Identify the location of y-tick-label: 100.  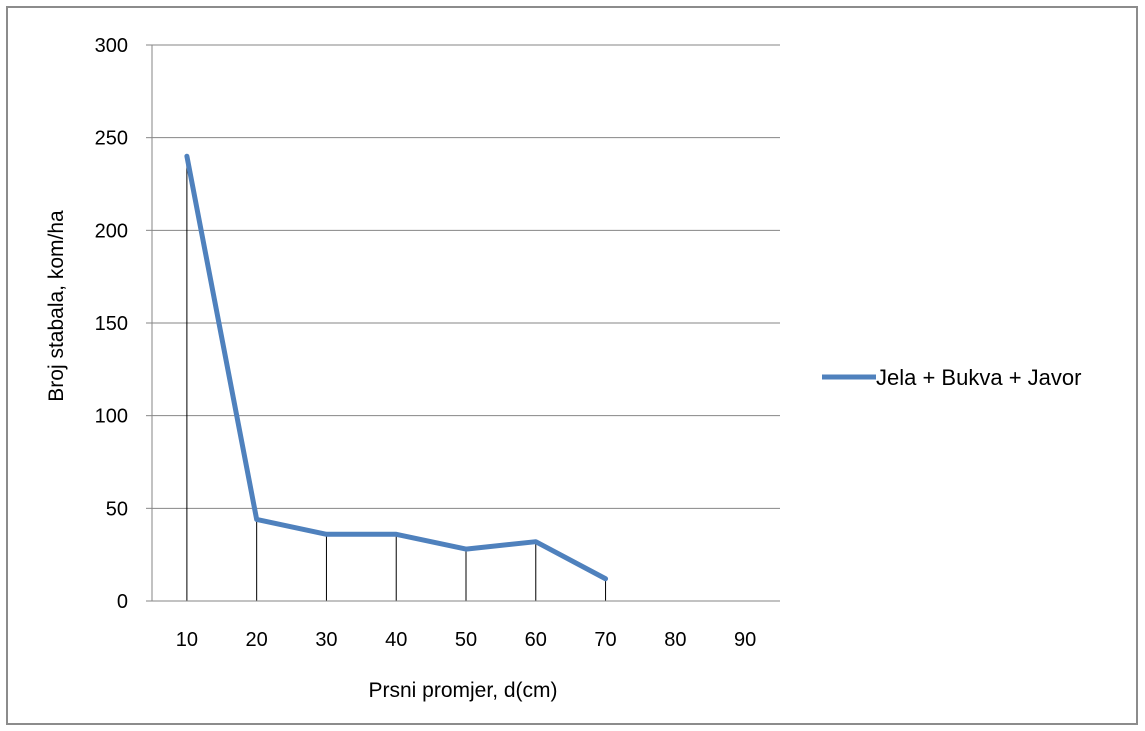
(111, 417).